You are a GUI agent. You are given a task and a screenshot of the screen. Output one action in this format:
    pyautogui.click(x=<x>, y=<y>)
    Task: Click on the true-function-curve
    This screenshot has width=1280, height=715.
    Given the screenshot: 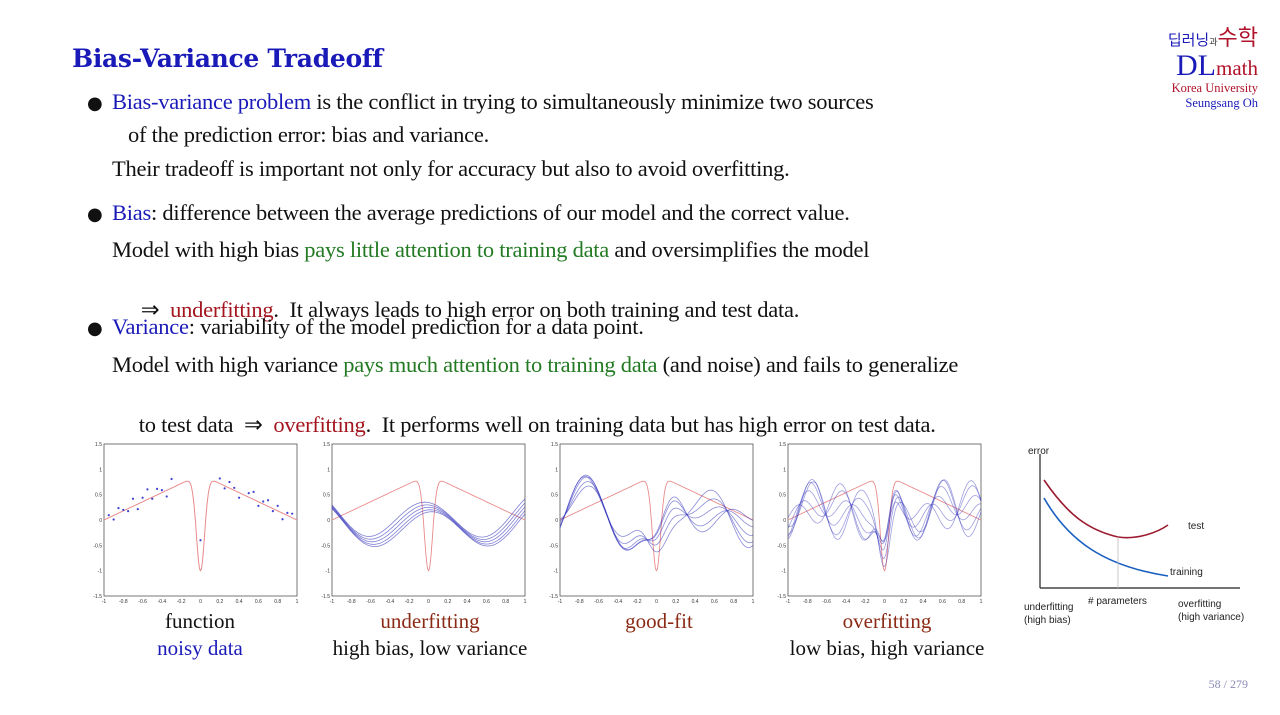 What is the action you would take?
    pyautogui.click(x=428, y=526)
    